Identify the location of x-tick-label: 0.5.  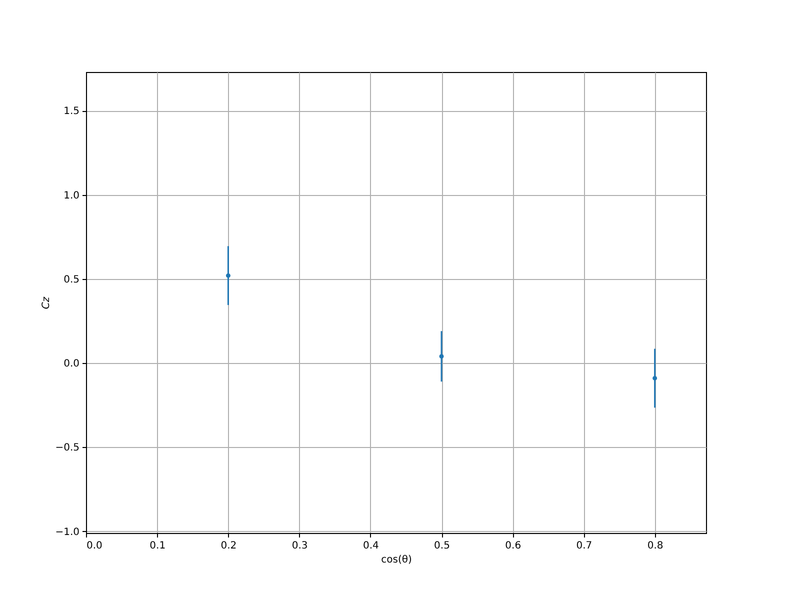
(442, 546).